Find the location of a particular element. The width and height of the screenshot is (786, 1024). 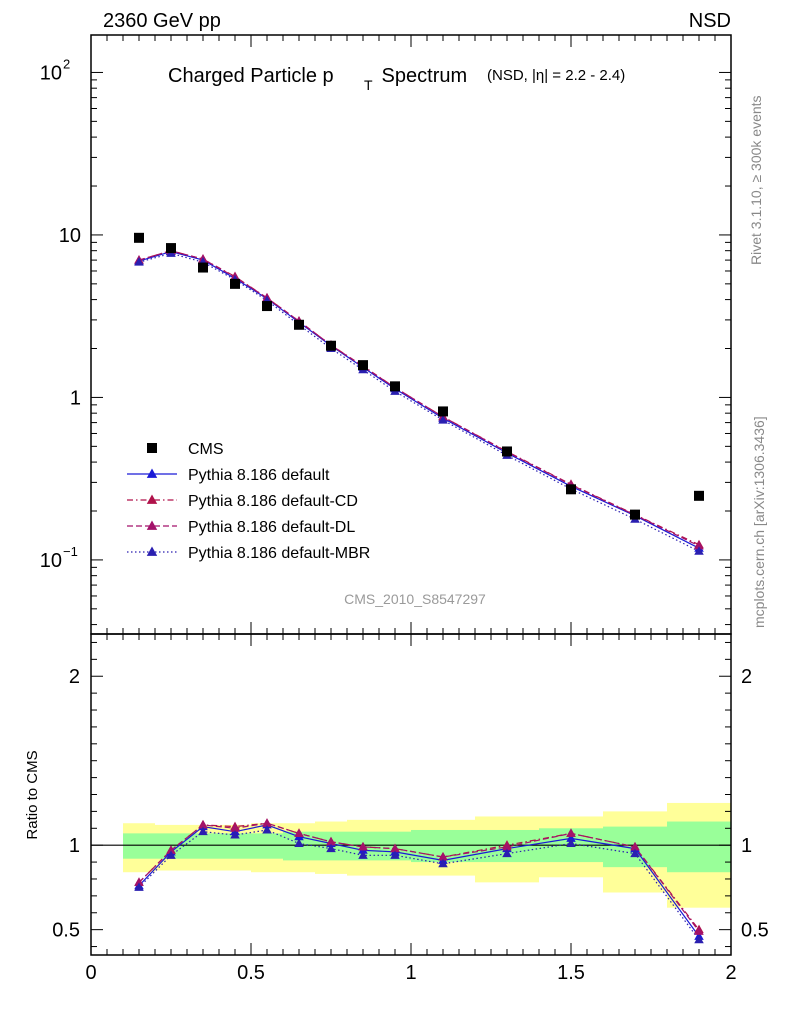

y-tick-exponent: 2 is located at coordinates (66, 63).